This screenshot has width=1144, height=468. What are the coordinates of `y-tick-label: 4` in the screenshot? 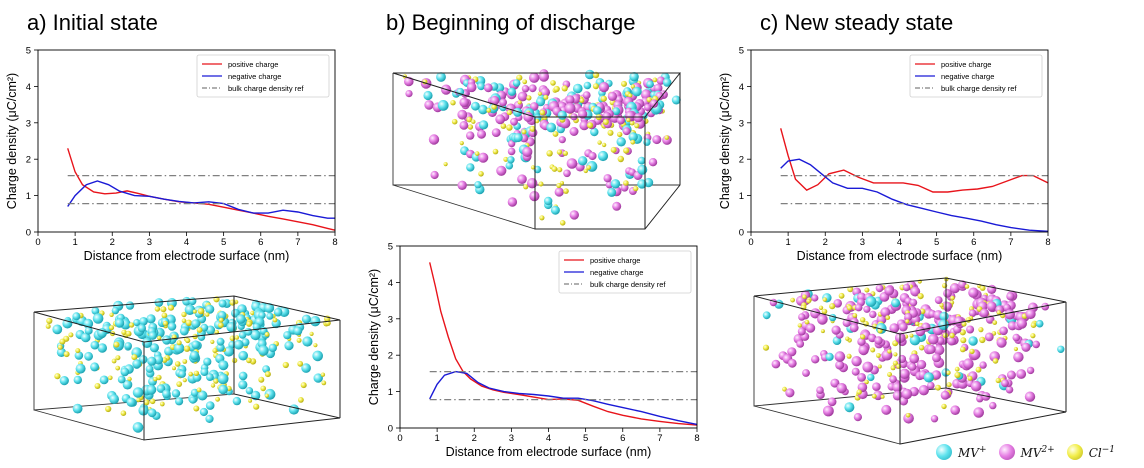 It's located at (741, 87).